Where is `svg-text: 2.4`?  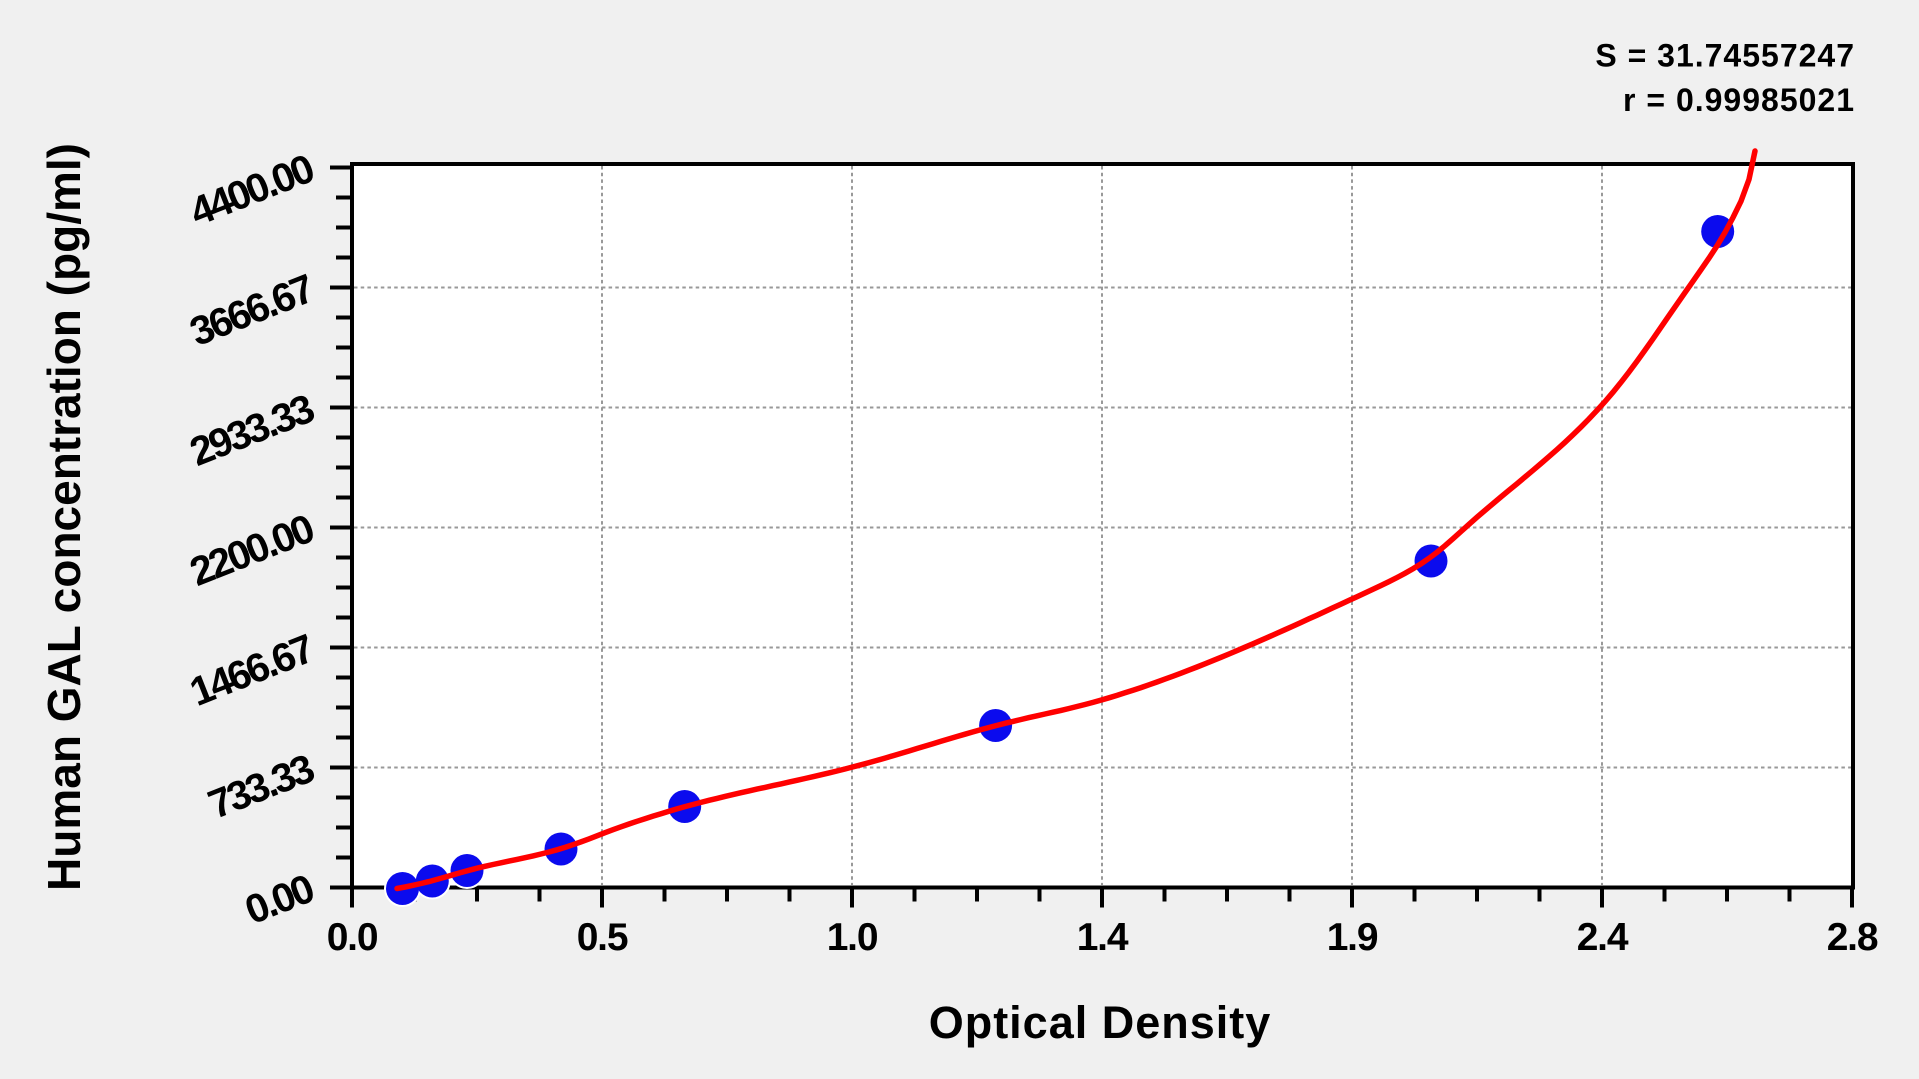
svg-text: 2.4 is located at coordinates (1603, 937).